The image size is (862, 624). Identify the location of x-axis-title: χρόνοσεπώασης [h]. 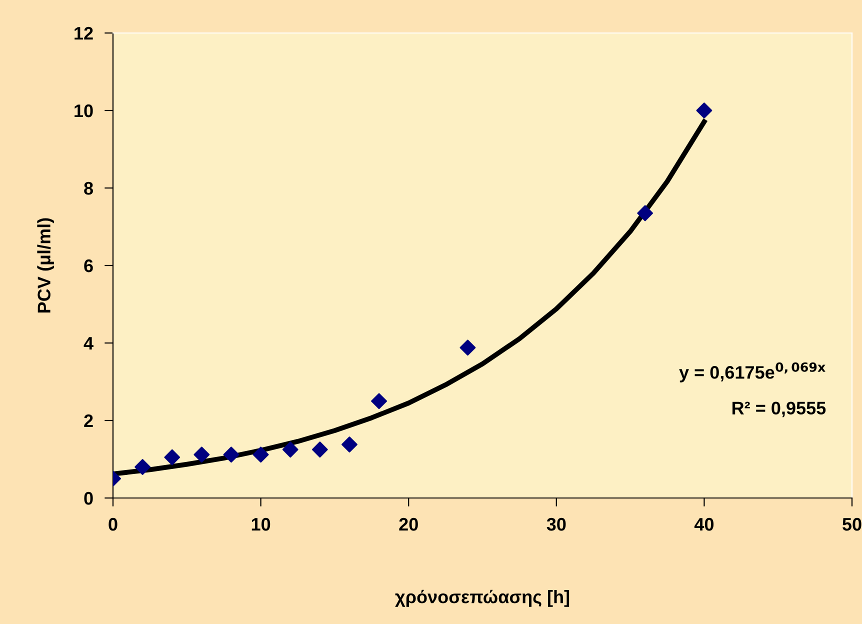
(482, 598).